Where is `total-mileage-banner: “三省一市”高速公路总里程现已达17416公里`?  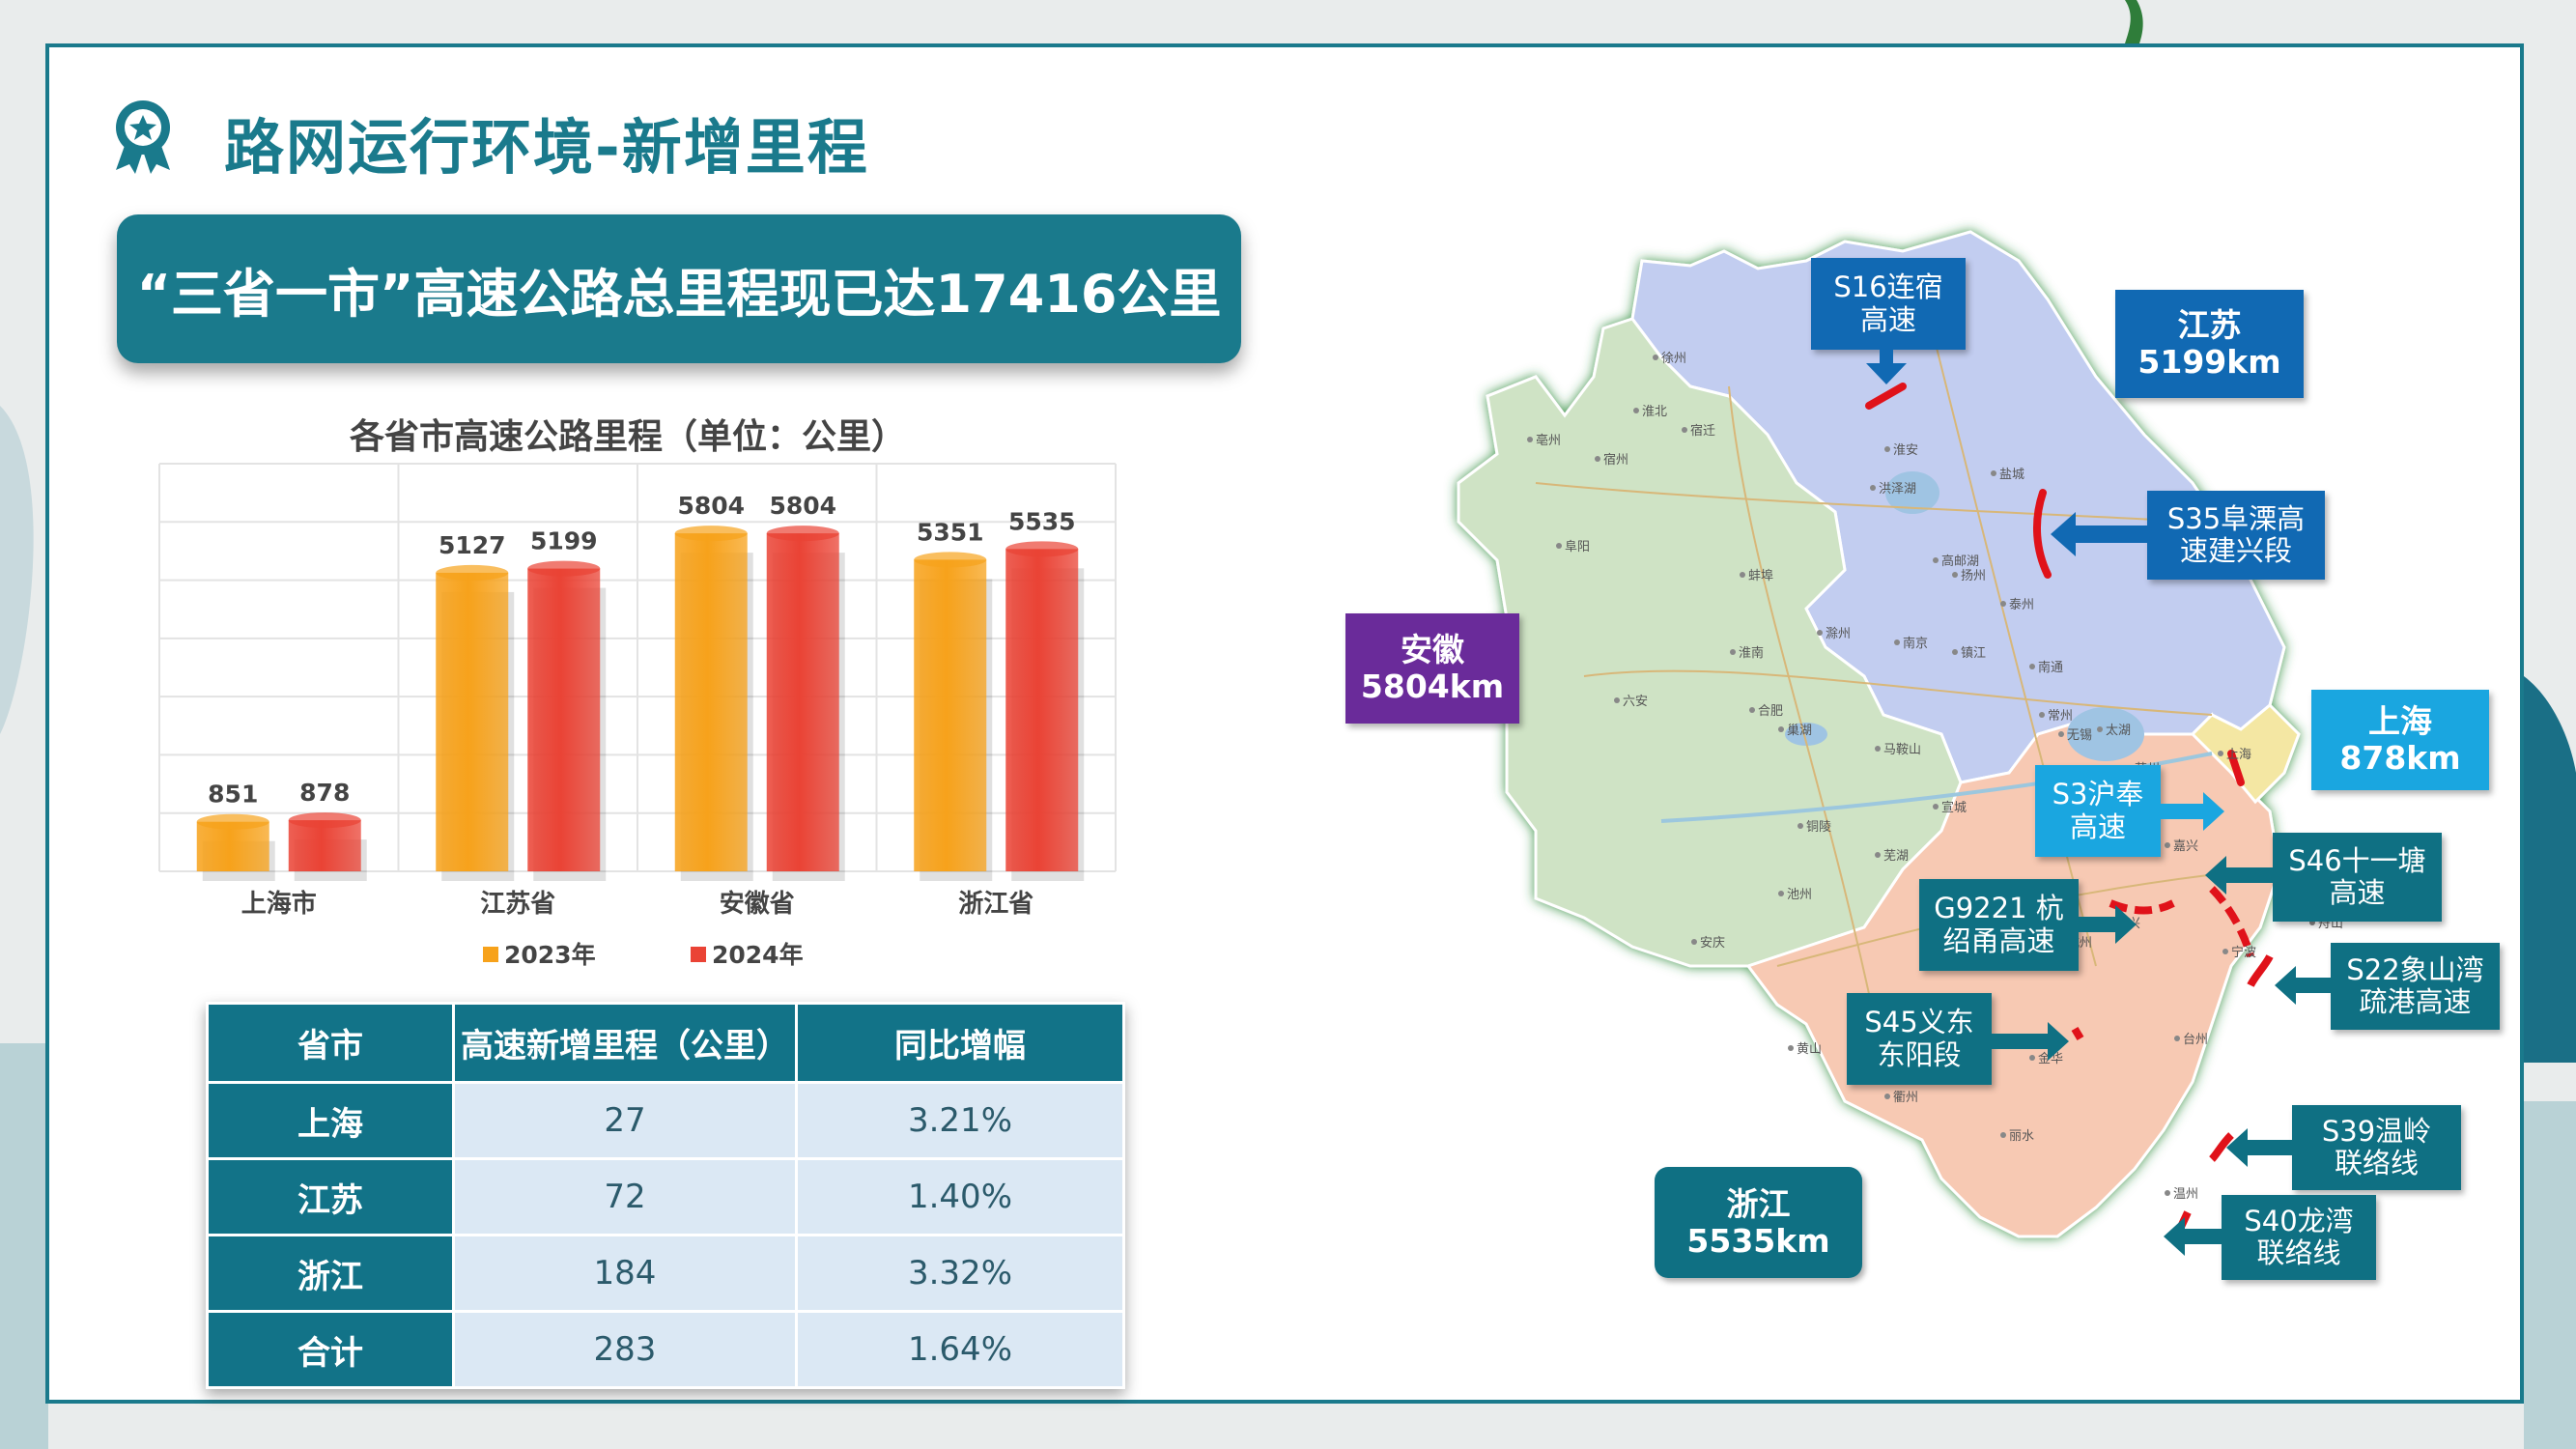 total-mileage-banner: “三省一市”高速公路总里程现已达17416公里 is located at coordinates (679, 288).